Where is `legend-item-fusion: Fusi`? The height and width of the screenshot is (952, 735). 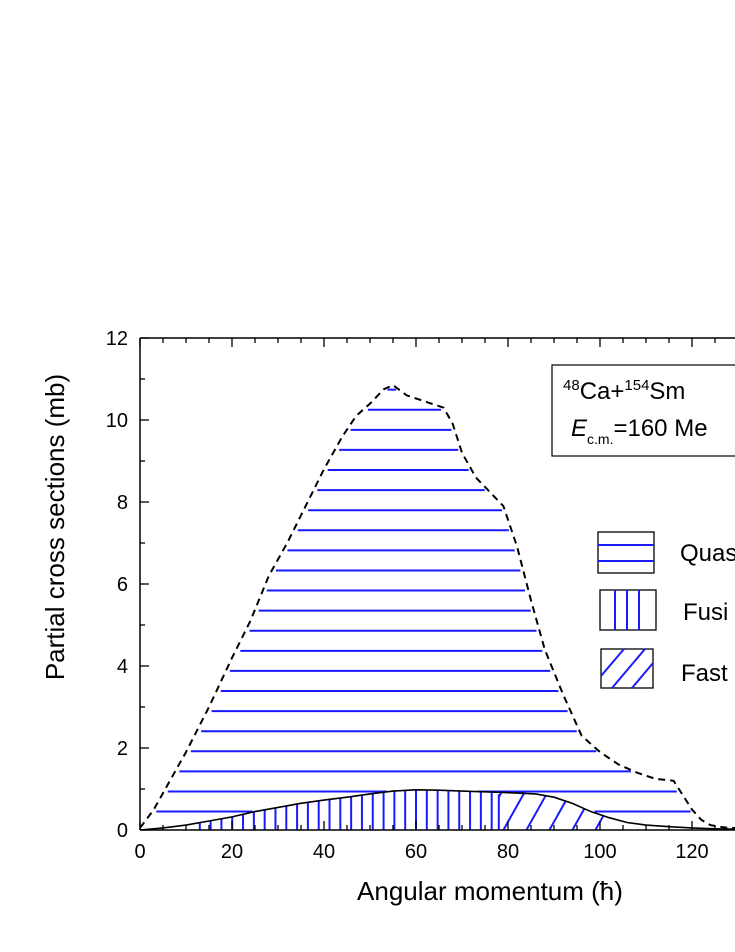 legend-item-fusion: Fusi is located at coordinates (663, 610).